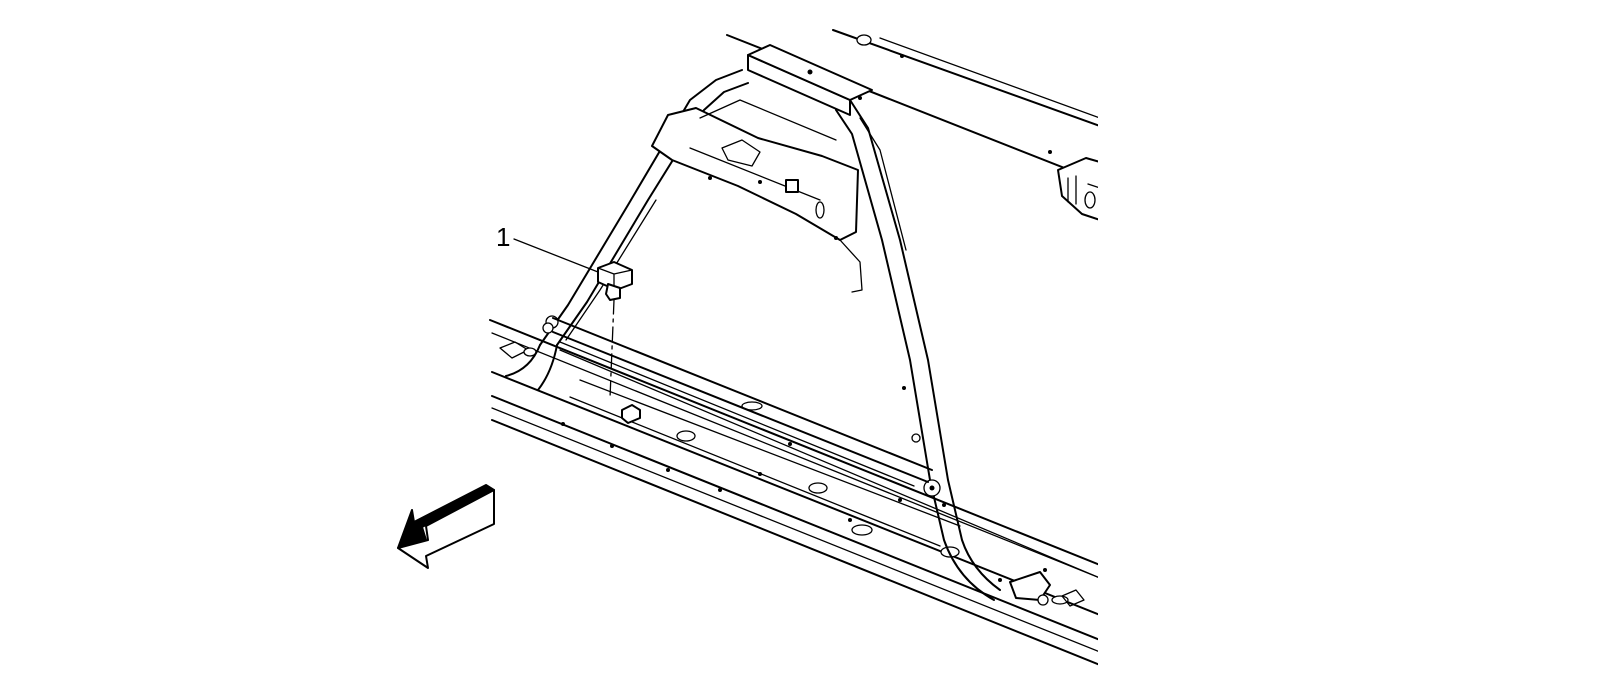 The image size is (1600, 686). I want to click on callout-label-1: 1, so click(503, 237).